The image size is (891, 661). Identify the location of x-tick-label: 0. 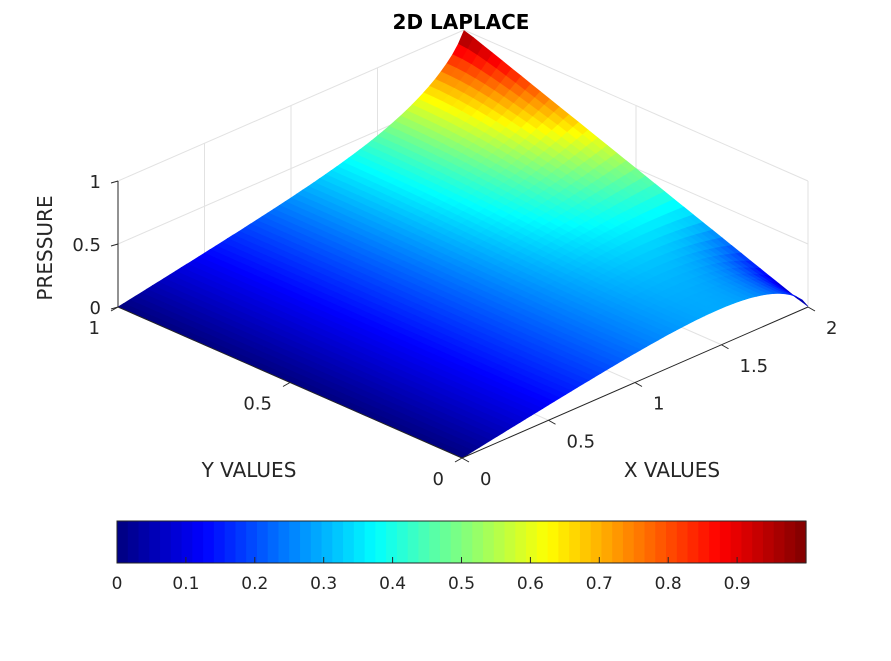
(485, 479).